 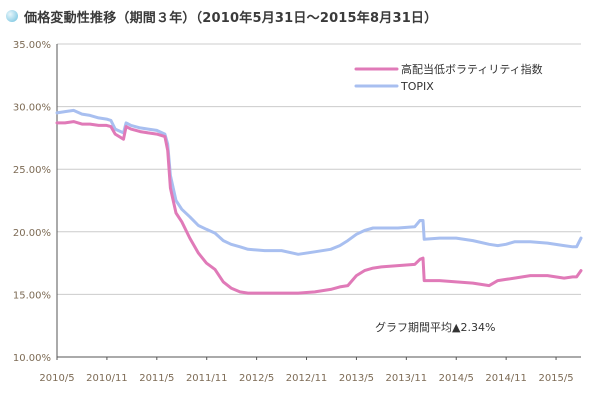 I want to click on y-tick-label: 20.00%, so click(x=32, y=233).